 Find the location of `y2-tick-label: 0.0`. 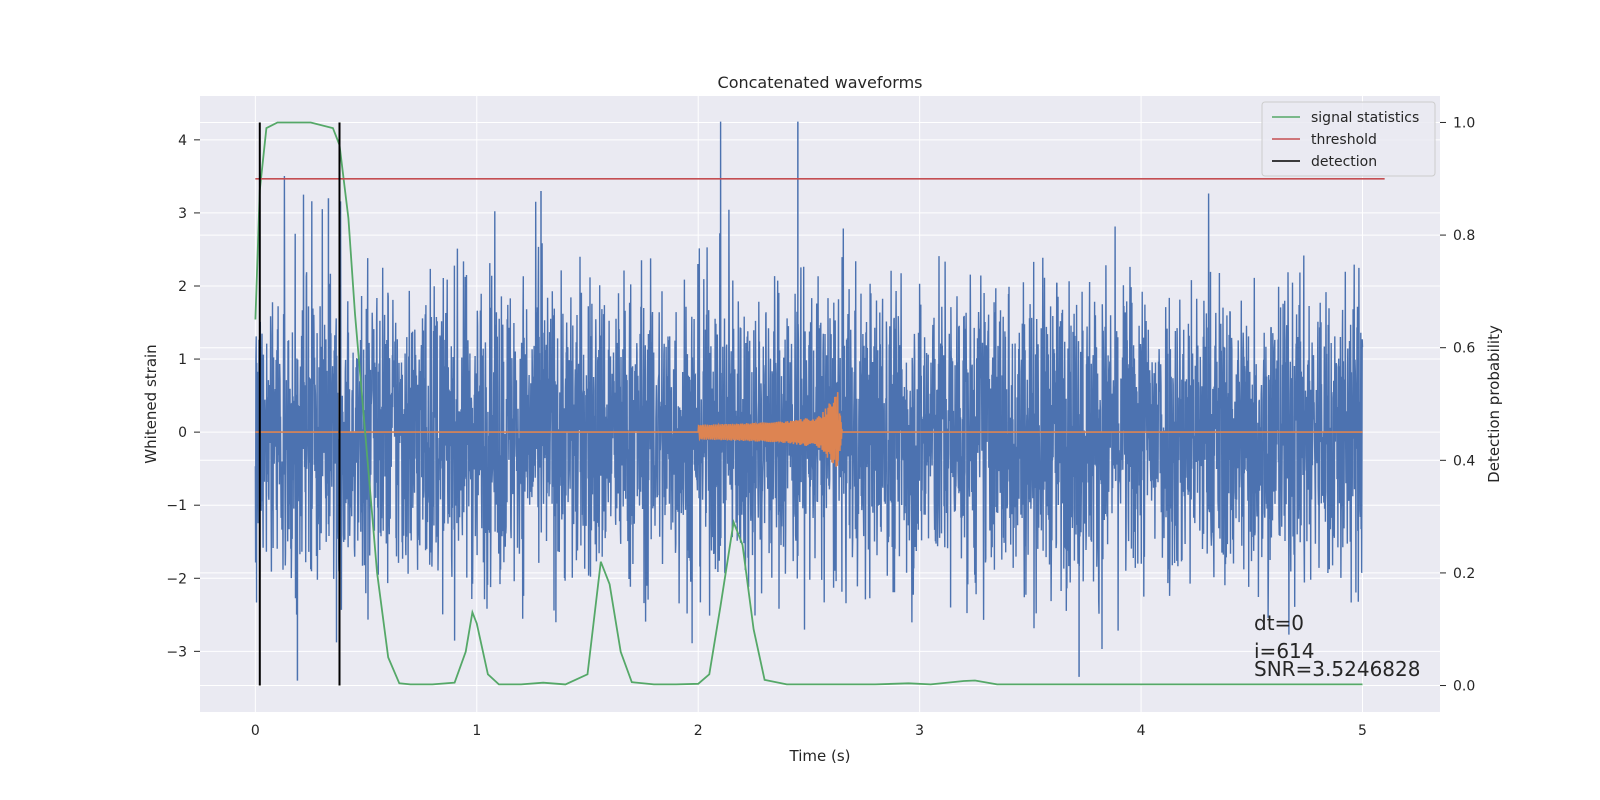

y2-tick-label: 0.0 is located at coordinates (1464, 687).